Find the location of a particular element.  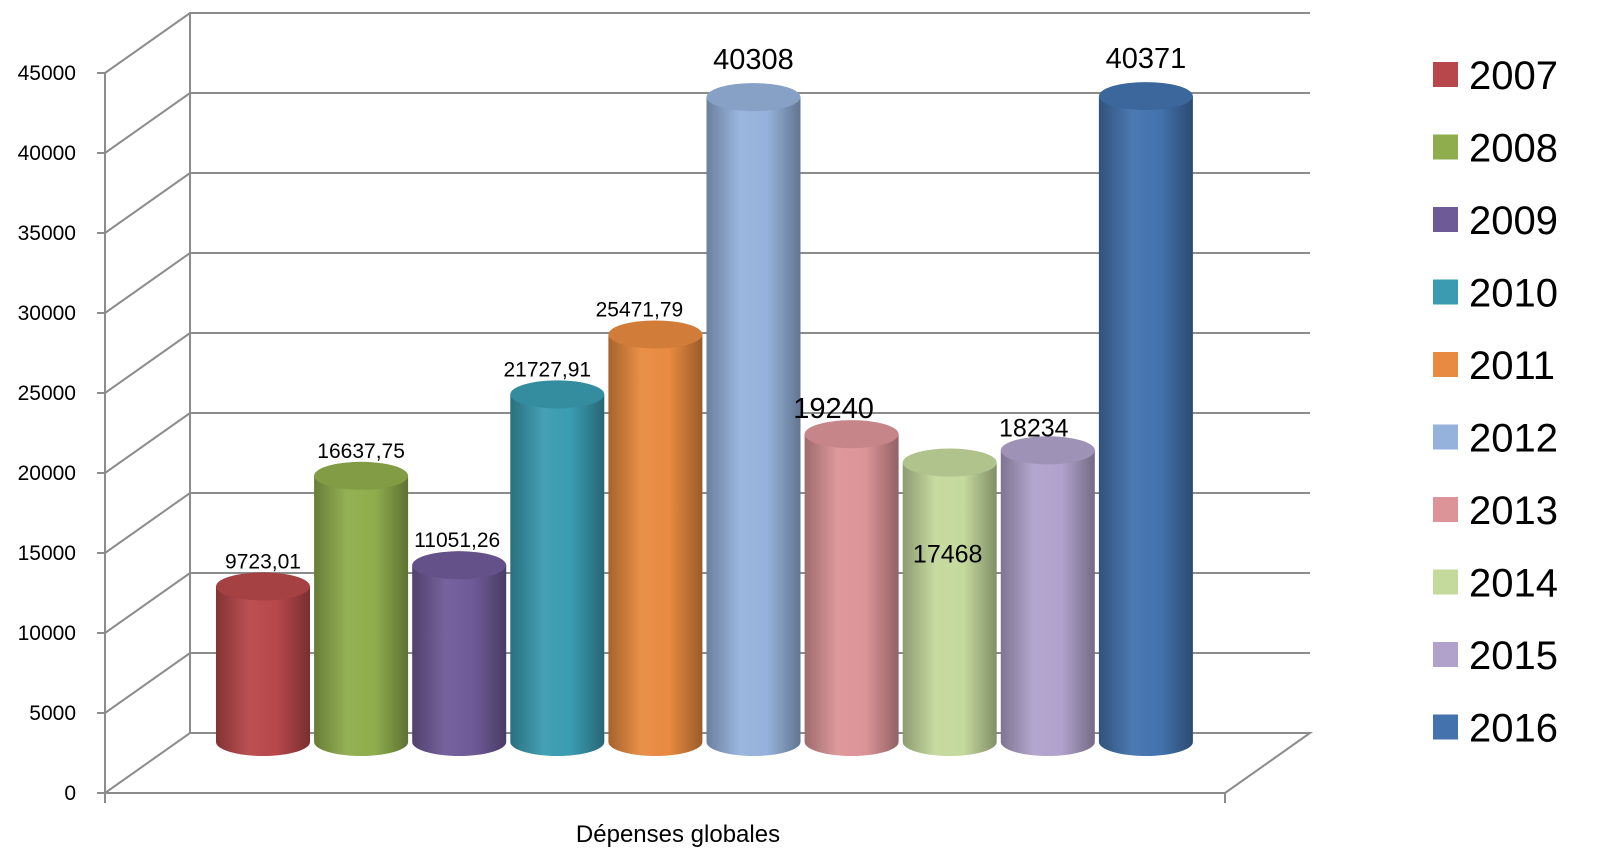

legend-label: 2012 is located at coordinates (1513, 439).